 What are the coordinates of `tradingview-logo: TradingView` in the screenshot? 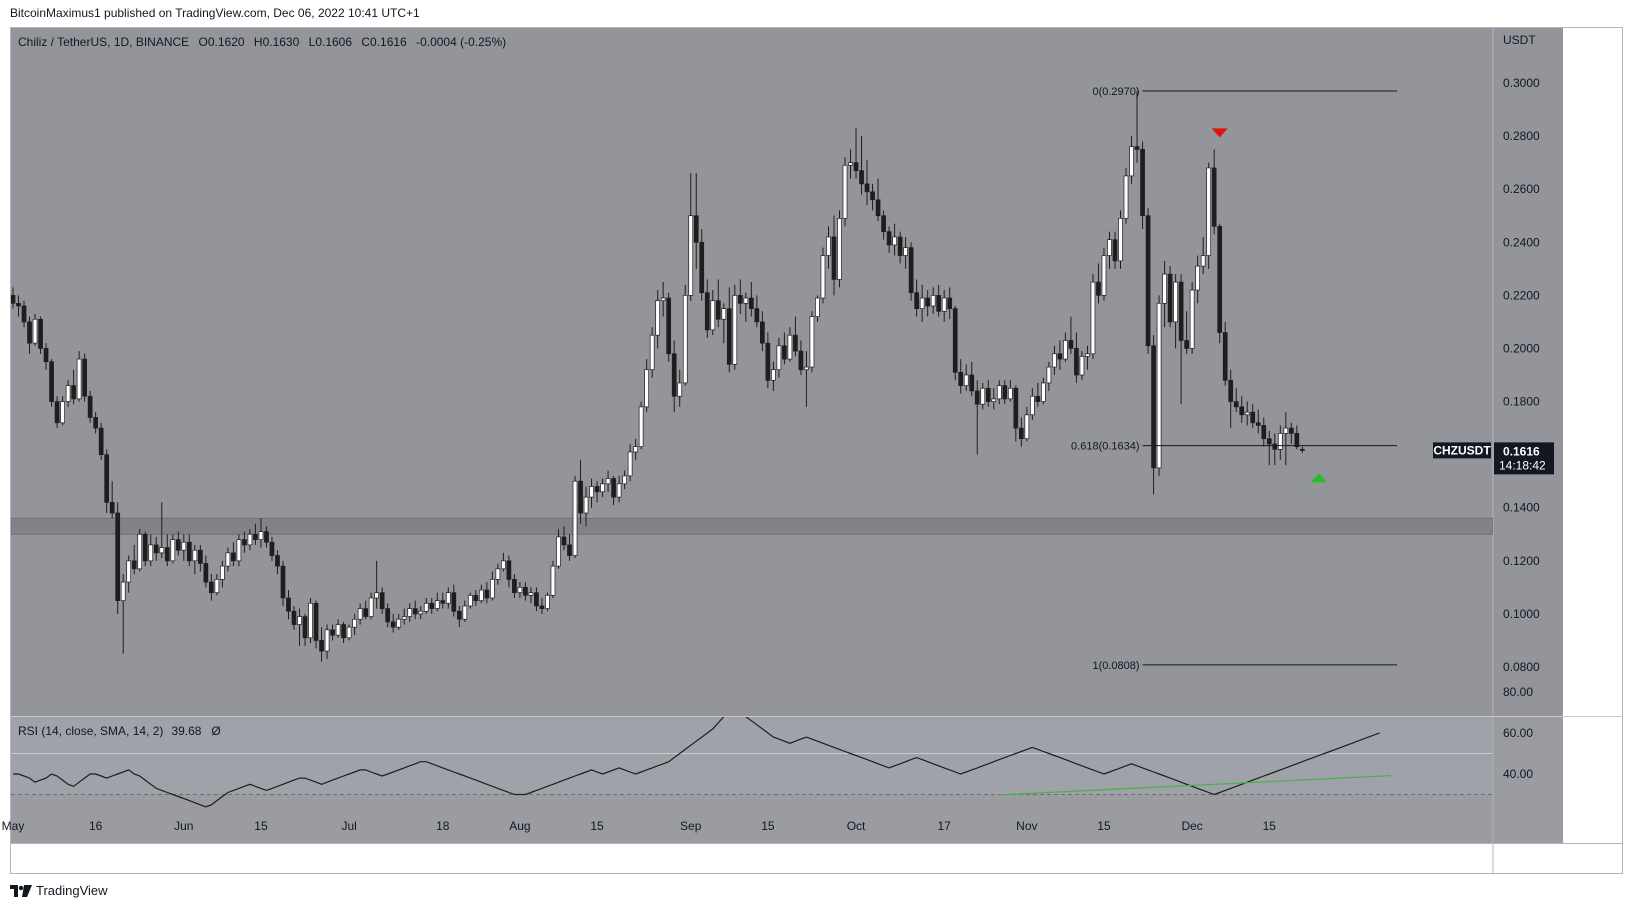 It's located at (59, 890).